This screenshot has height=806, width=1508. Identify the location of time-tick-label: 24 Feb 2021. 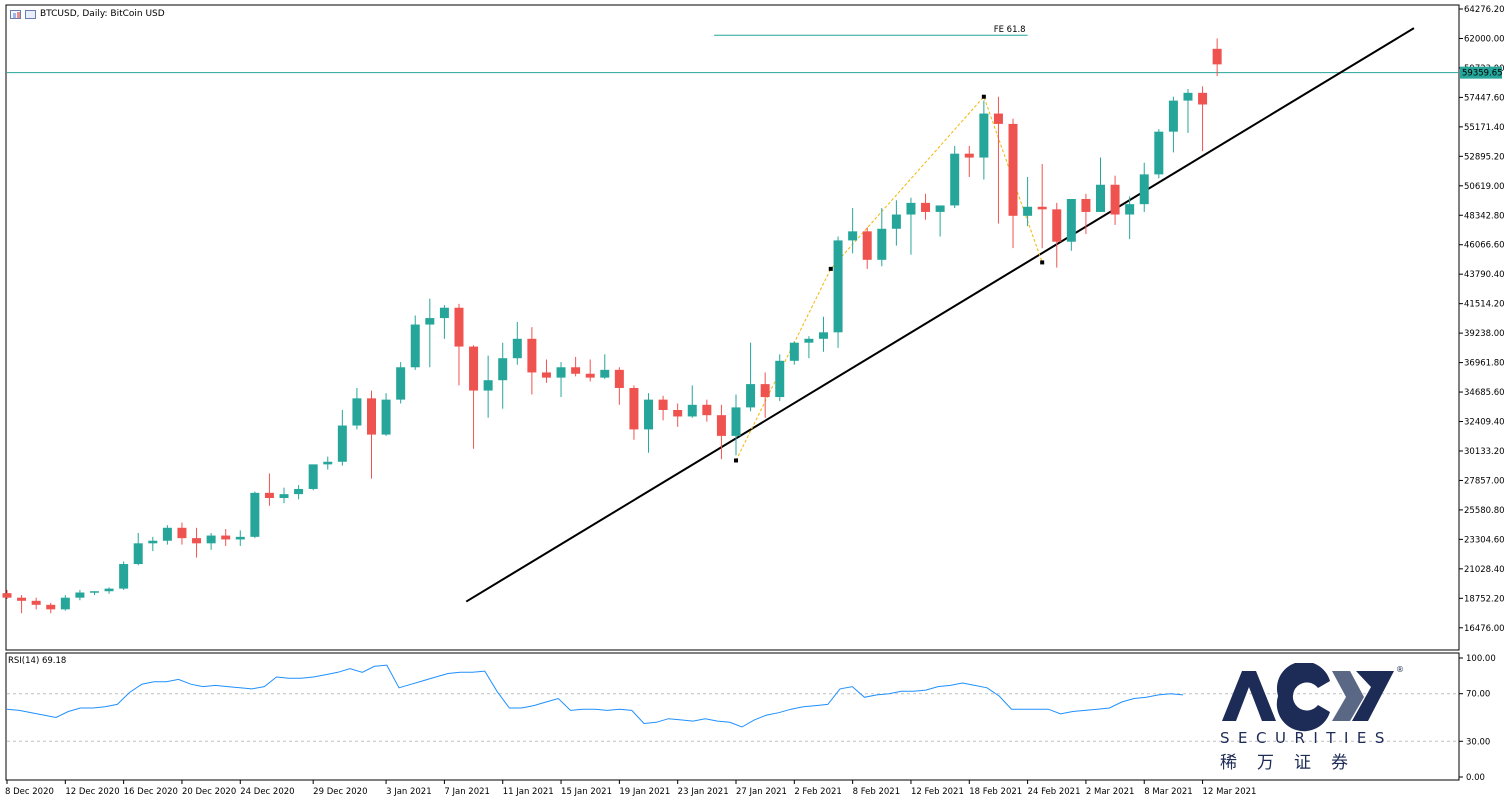
(1054, 792).